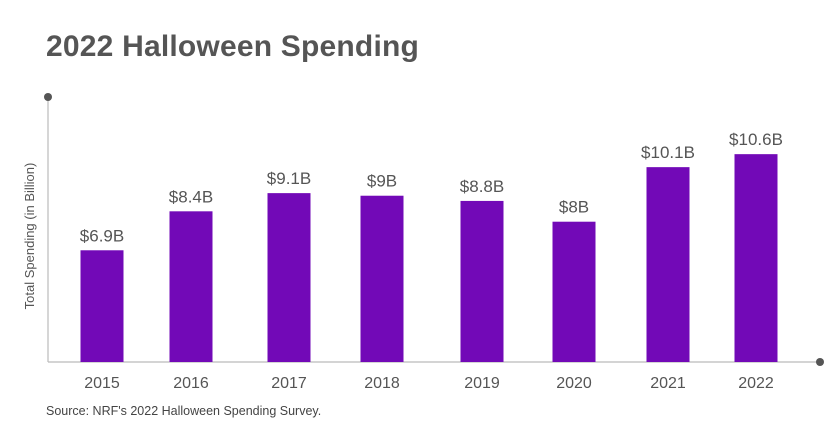 The image size is (838, 441). Describe the element at coordinates (289, 178) in the screenshot. I see `value-label-2017: $9.1B` at that location.